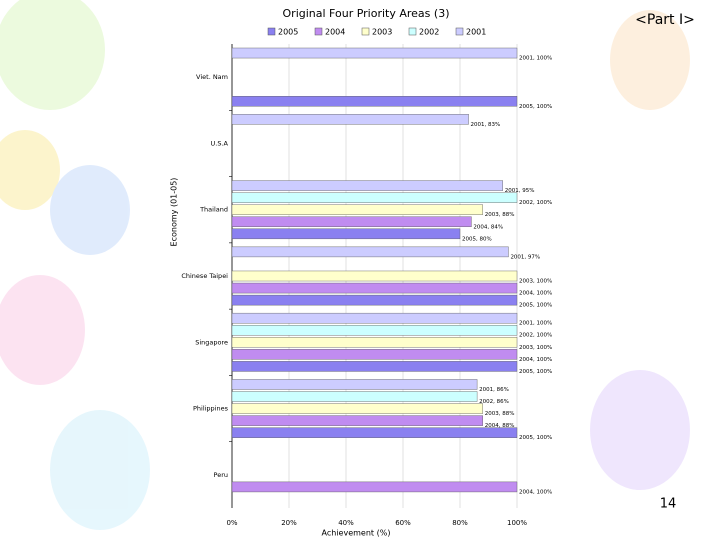 The image size is (720, 540). I want to click on page-number: 14, so click(668, 504).